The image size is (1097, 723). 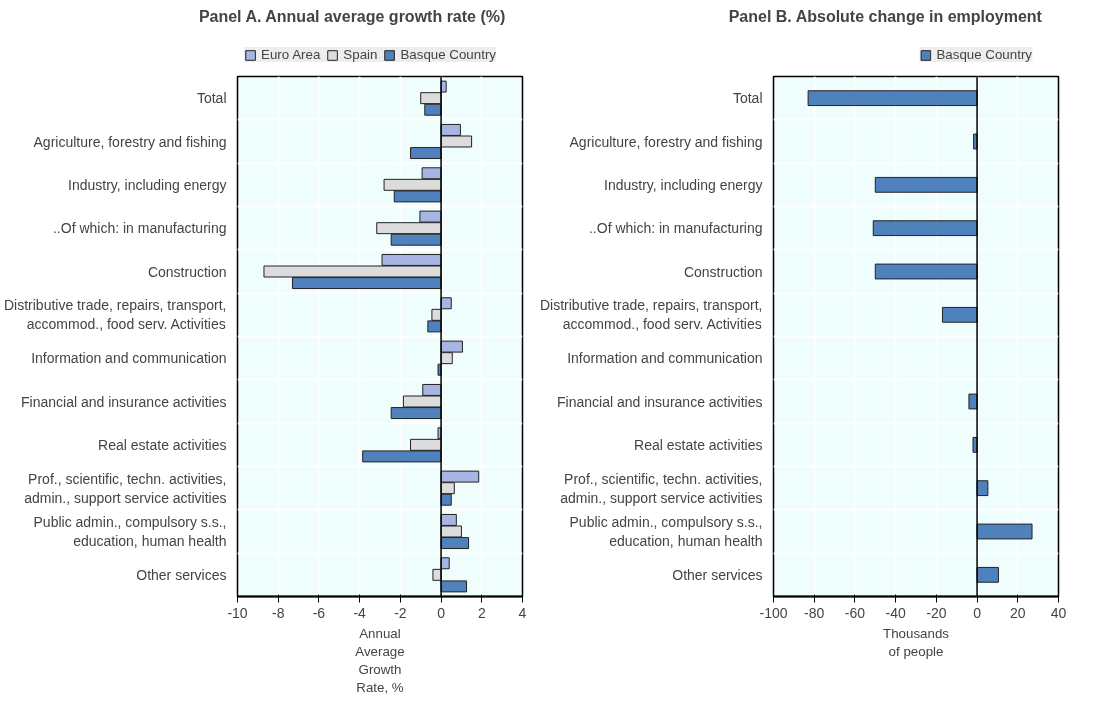 What do you see at coordinates (773, 612) in the screenshot?
I see `x-tick-label: -100` at bounding box center [773, 612].